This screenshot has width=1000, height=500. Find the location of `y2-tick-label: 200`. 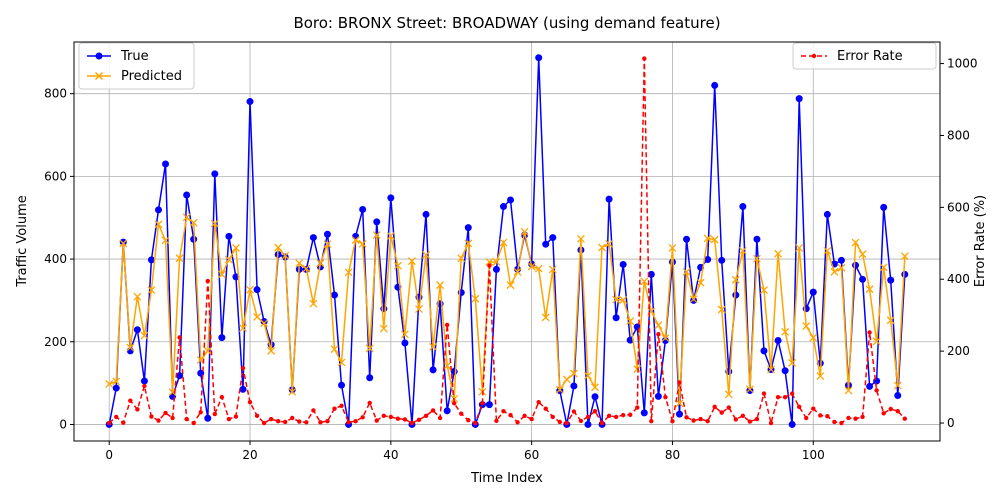

y2-tick-label: 200 is located at coordinates (958, 351).